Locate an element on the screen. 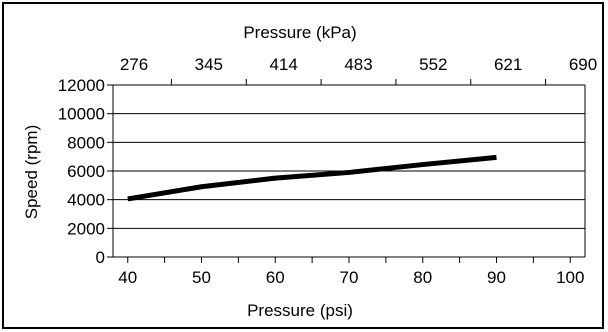 The width and height of the screenshot is (608, 332). top-tick-label: 345 is located at coordinates (209, 64).